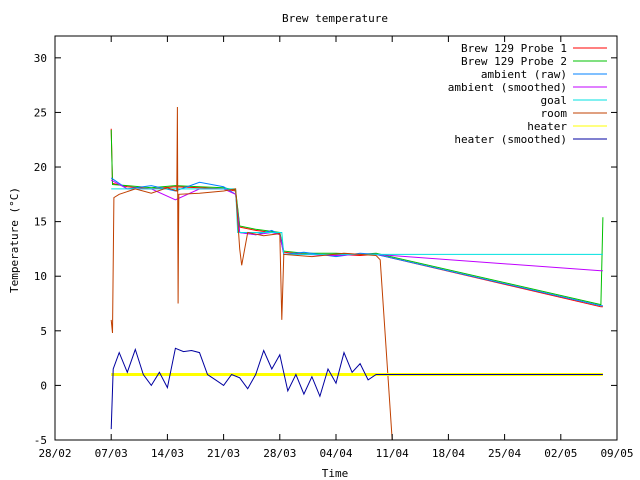  I want to click on legend-label: goal, so click(554, 100).